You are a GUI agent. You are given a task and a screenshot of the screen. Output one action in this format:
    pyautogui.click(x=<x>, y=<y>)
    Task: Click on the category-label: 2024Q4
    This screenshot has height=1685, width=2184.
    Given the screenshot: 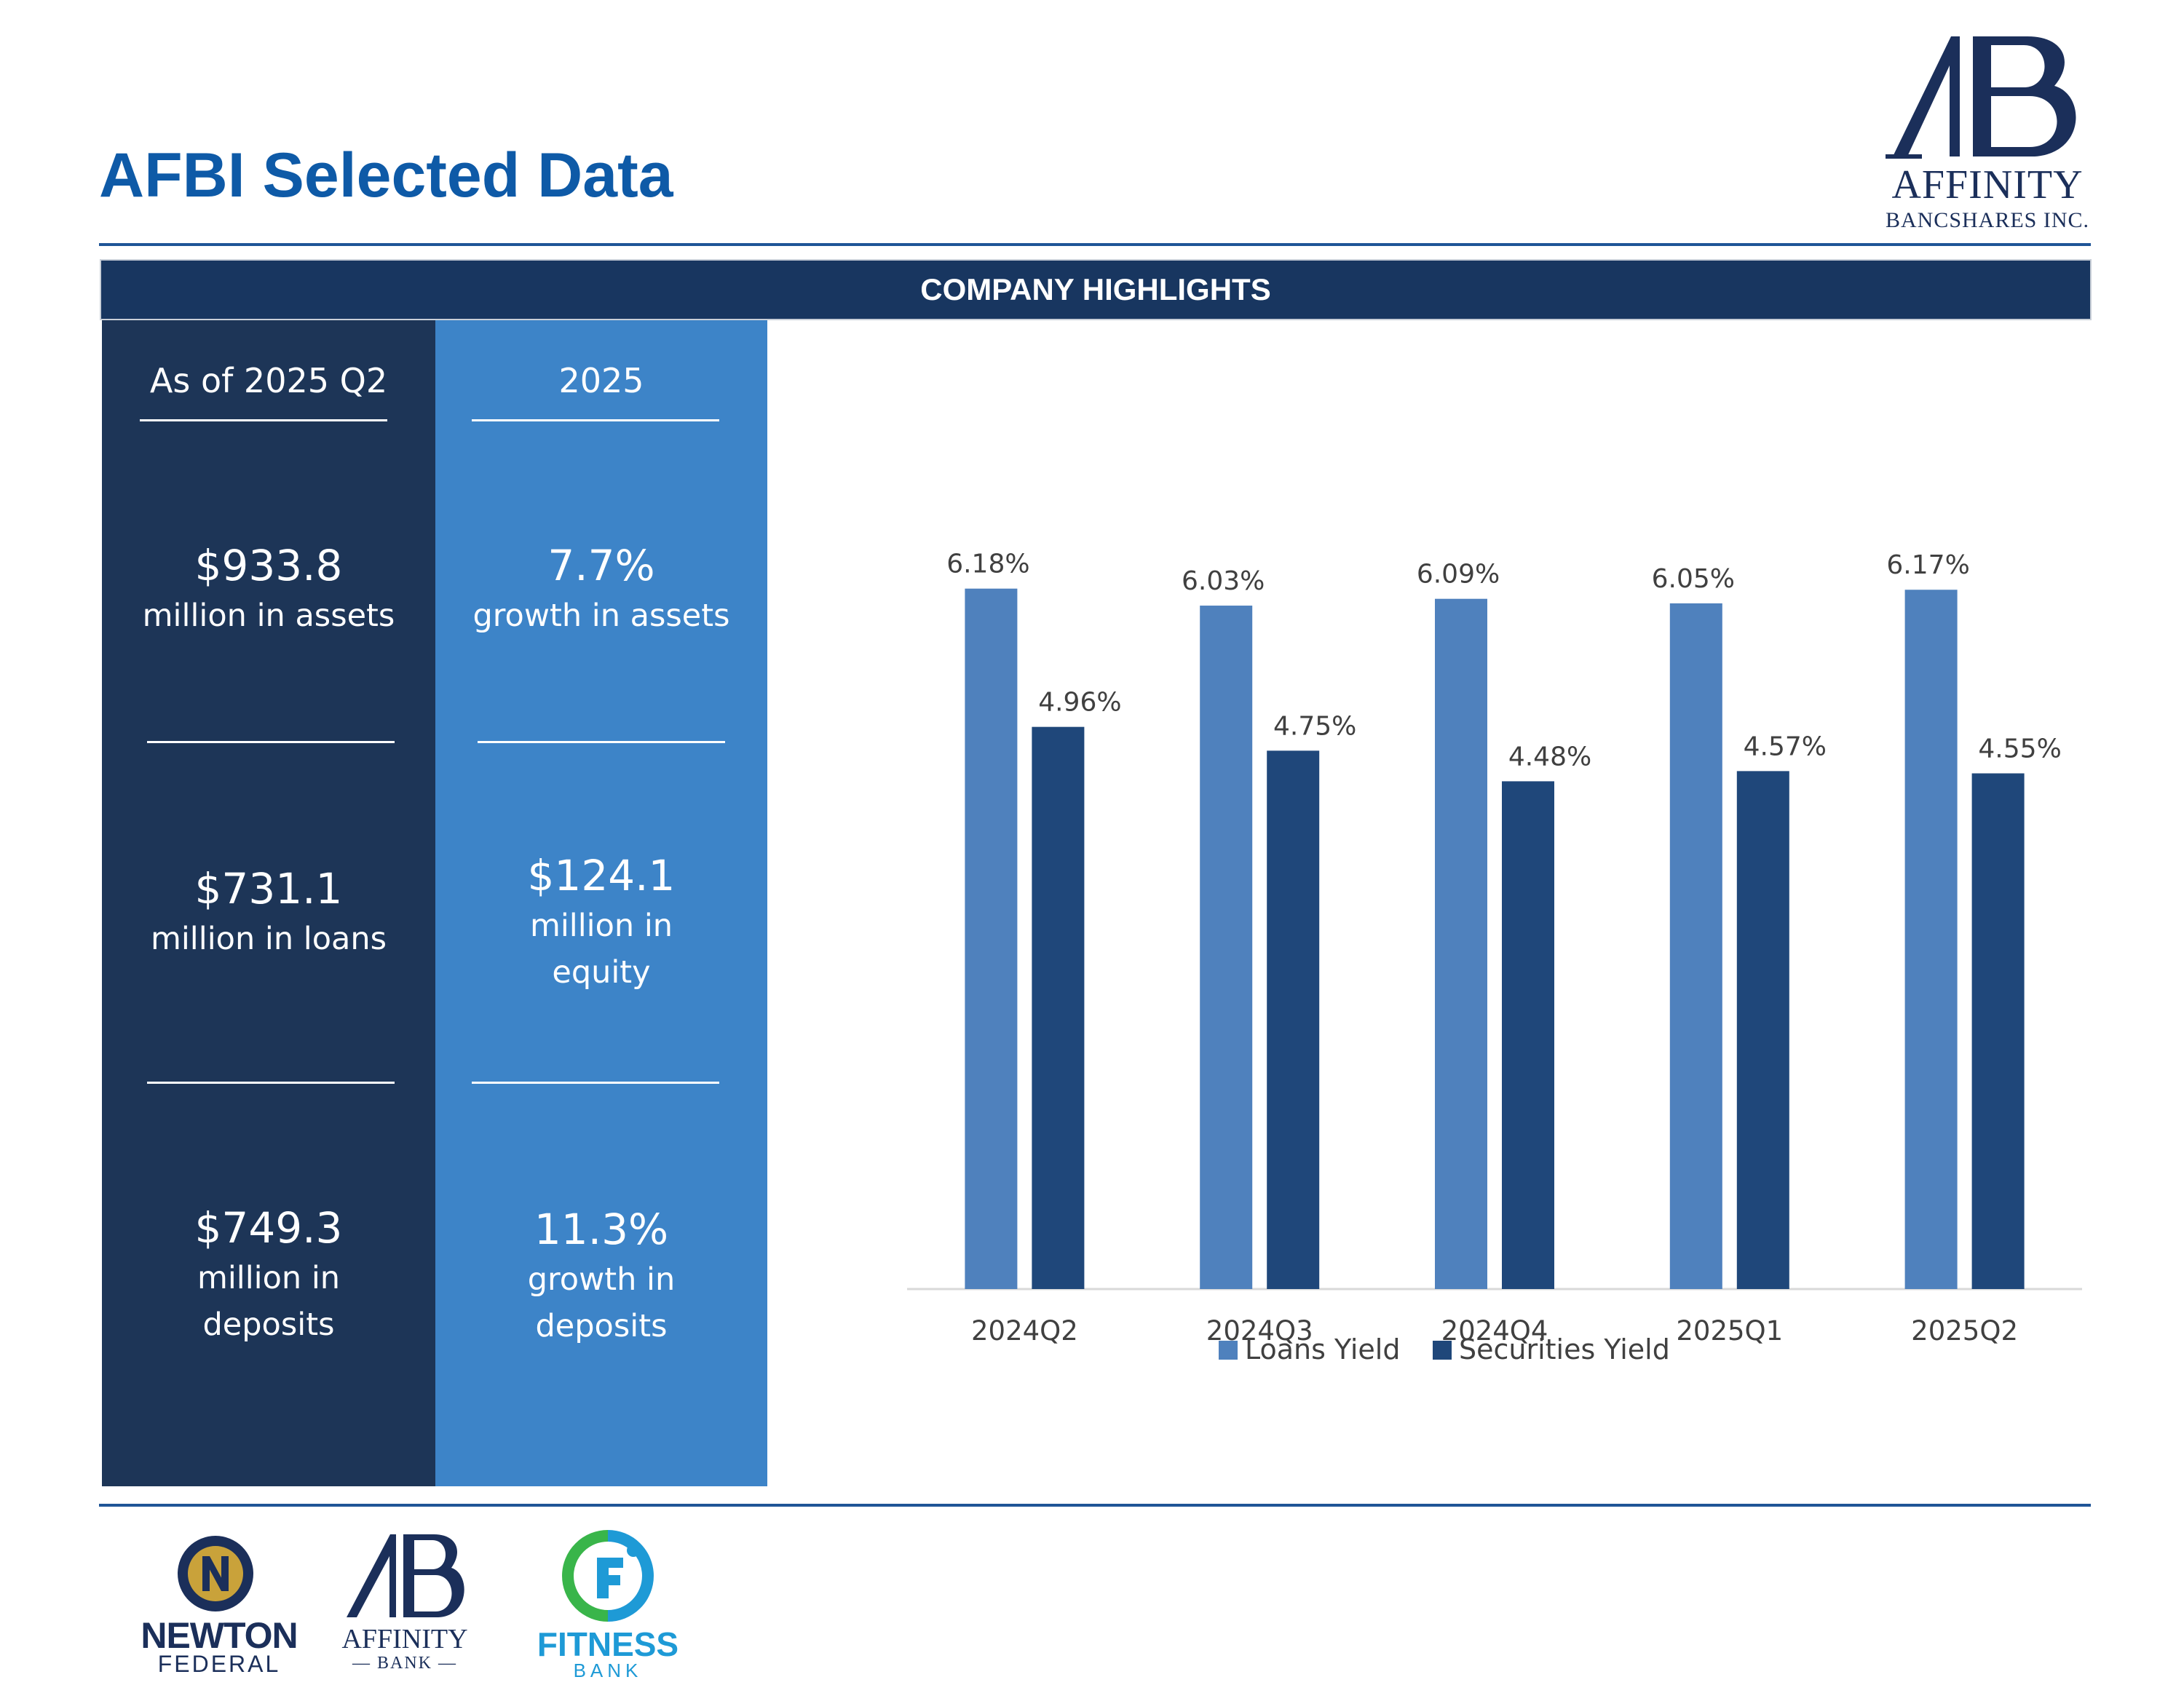 What is the action you would take?
    pyautogui.click(x=1494, y=1331)
    